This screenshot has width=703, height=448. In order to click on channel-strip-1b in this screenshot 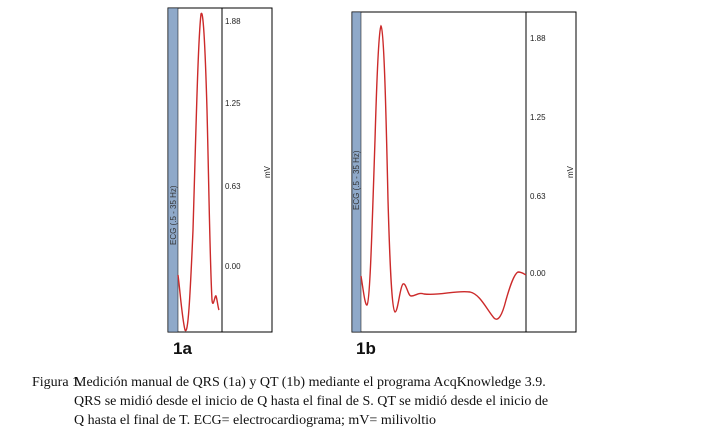, I will do `click(356, 172)`.